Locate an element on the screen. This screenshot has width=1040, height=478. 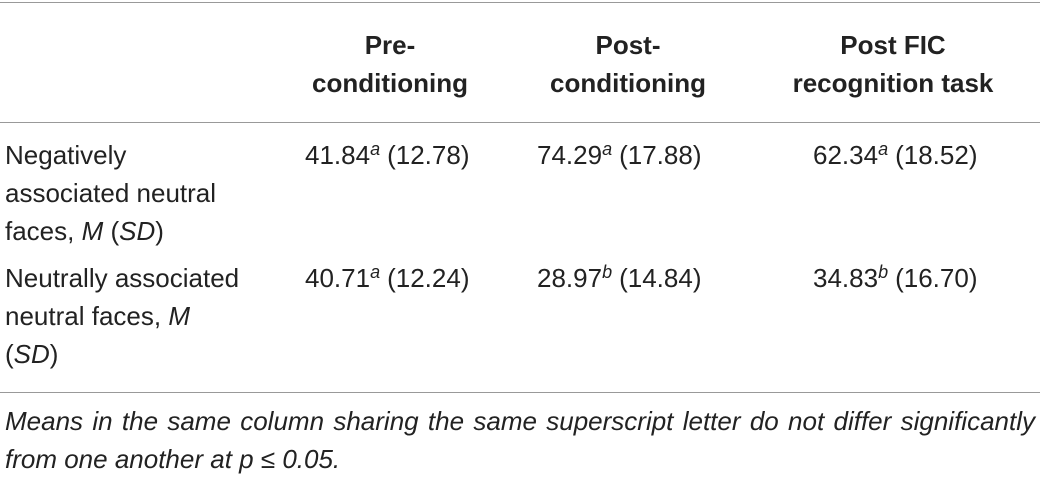
mean: 62.34 is located at coordinates (846, 155).